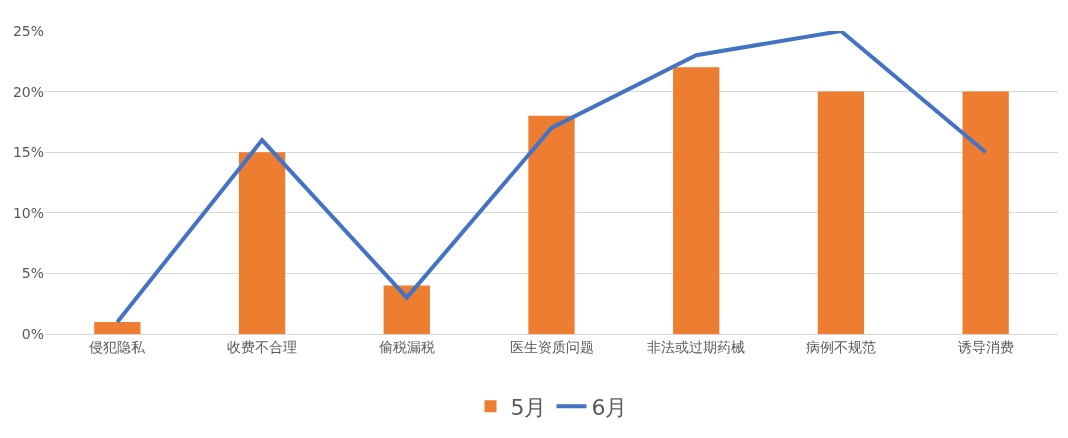 The width and height of the screenshot is (1068, 438). I want to click on legend-label: 5月, so click(528, 407).